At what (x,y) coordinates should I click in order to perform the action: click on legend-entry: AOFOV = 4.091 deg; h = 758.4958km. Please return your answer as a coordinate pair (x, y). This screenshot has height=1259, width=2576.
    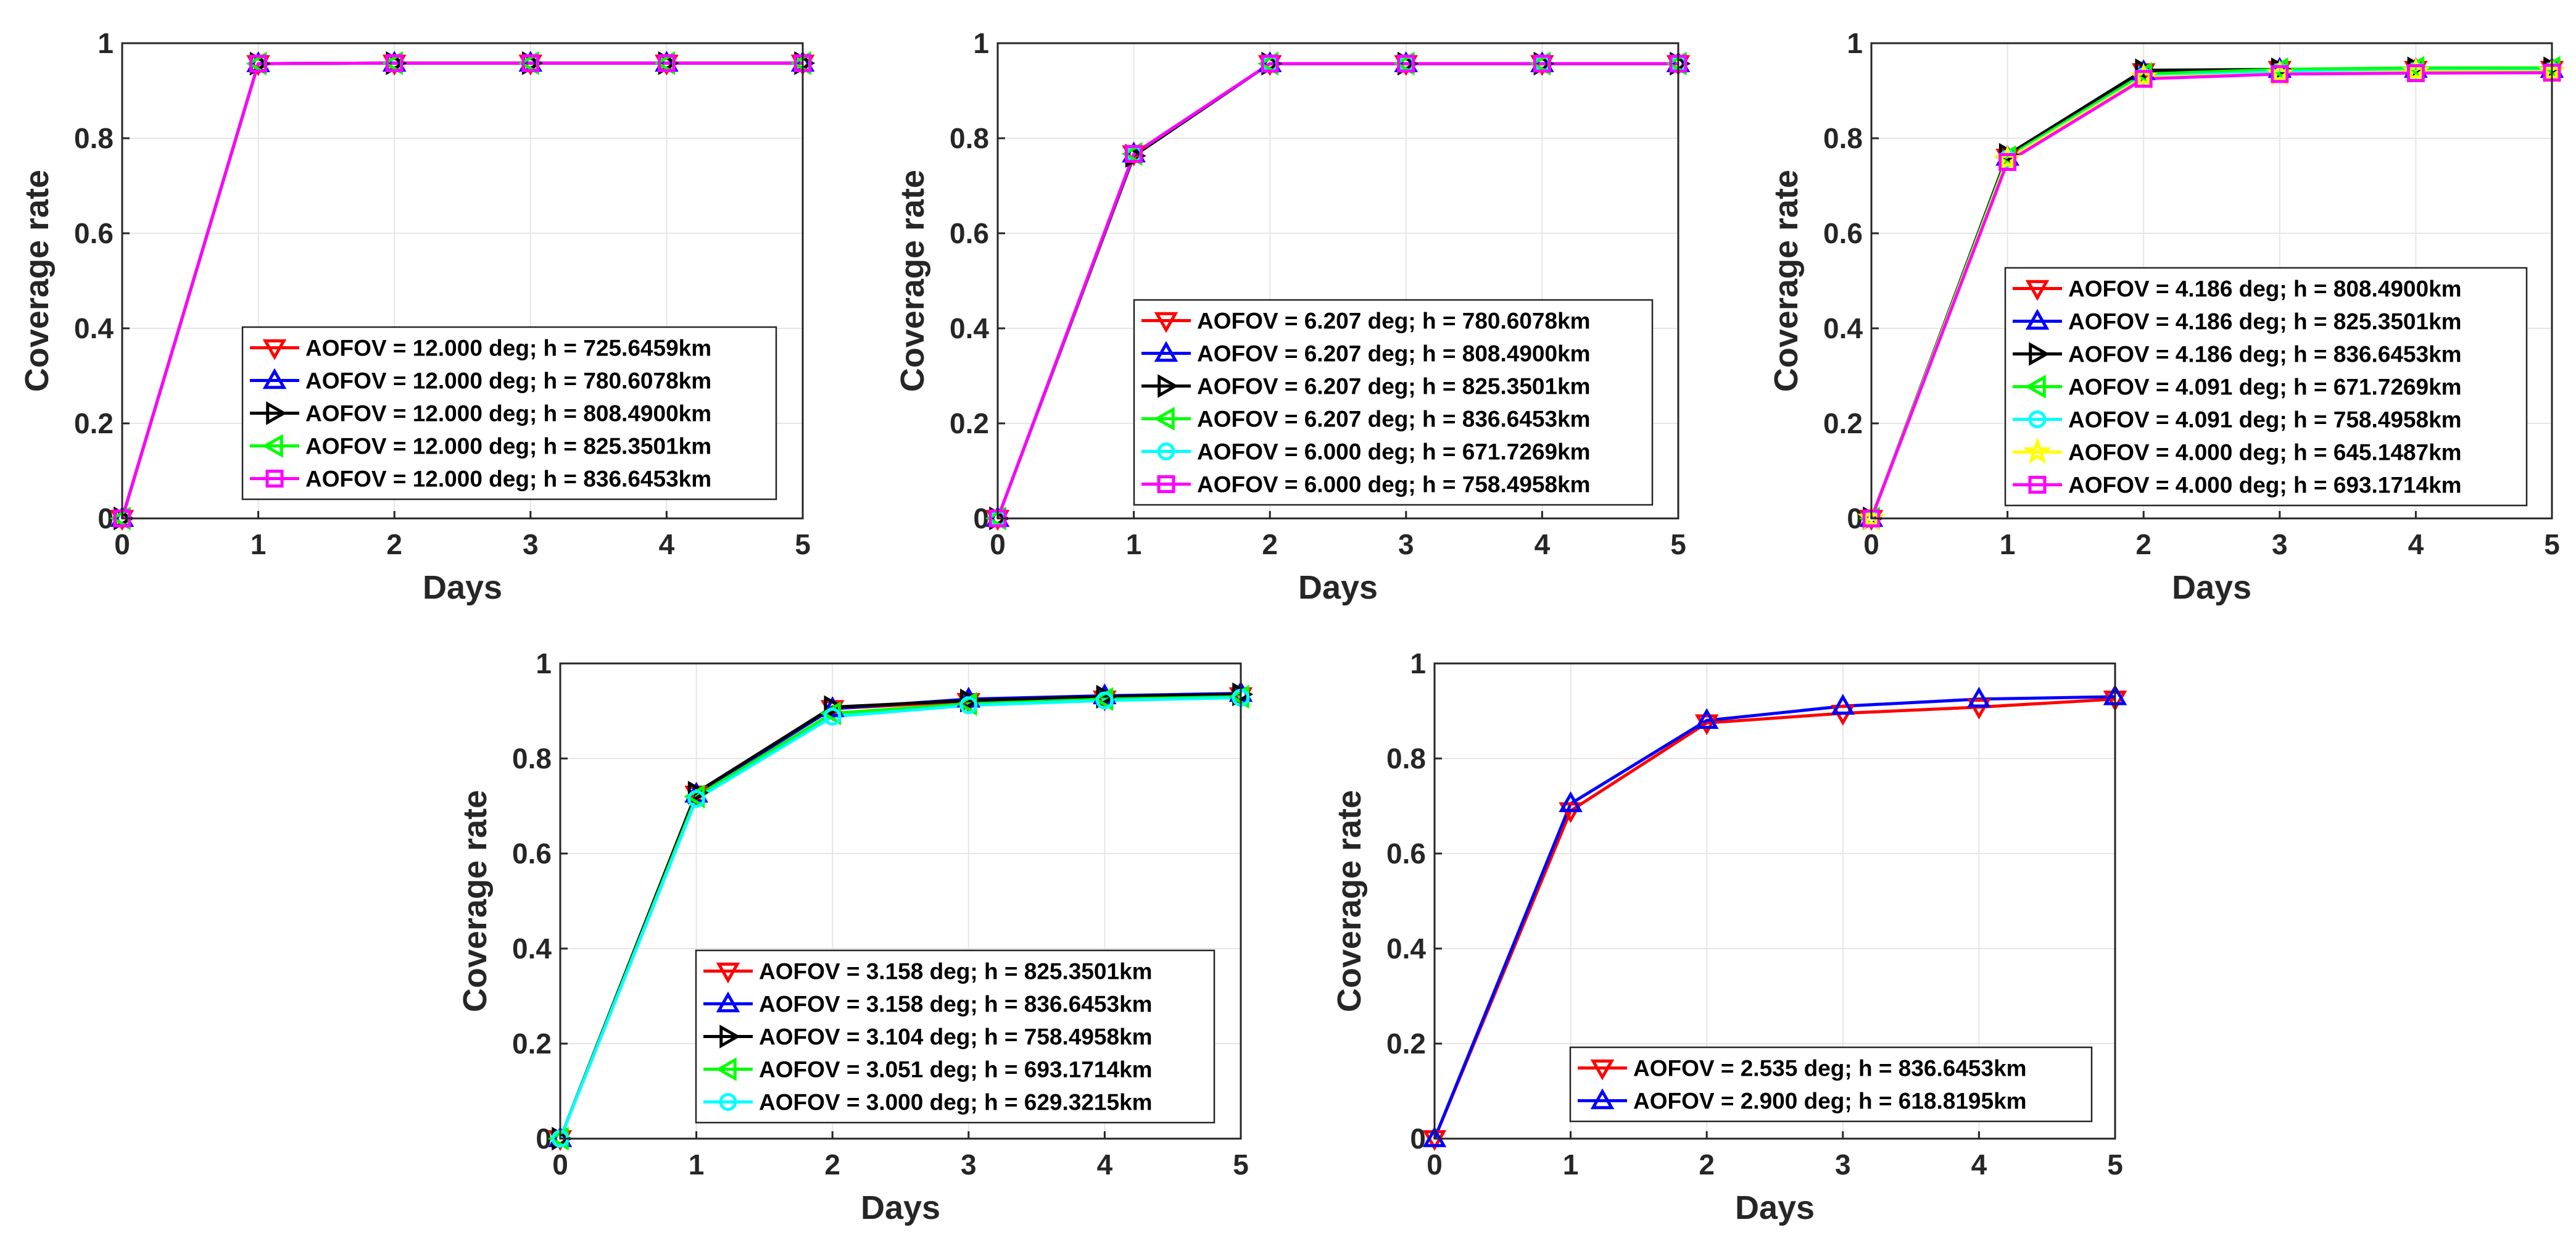
    Looking at the image, I should click on (2265, 420).